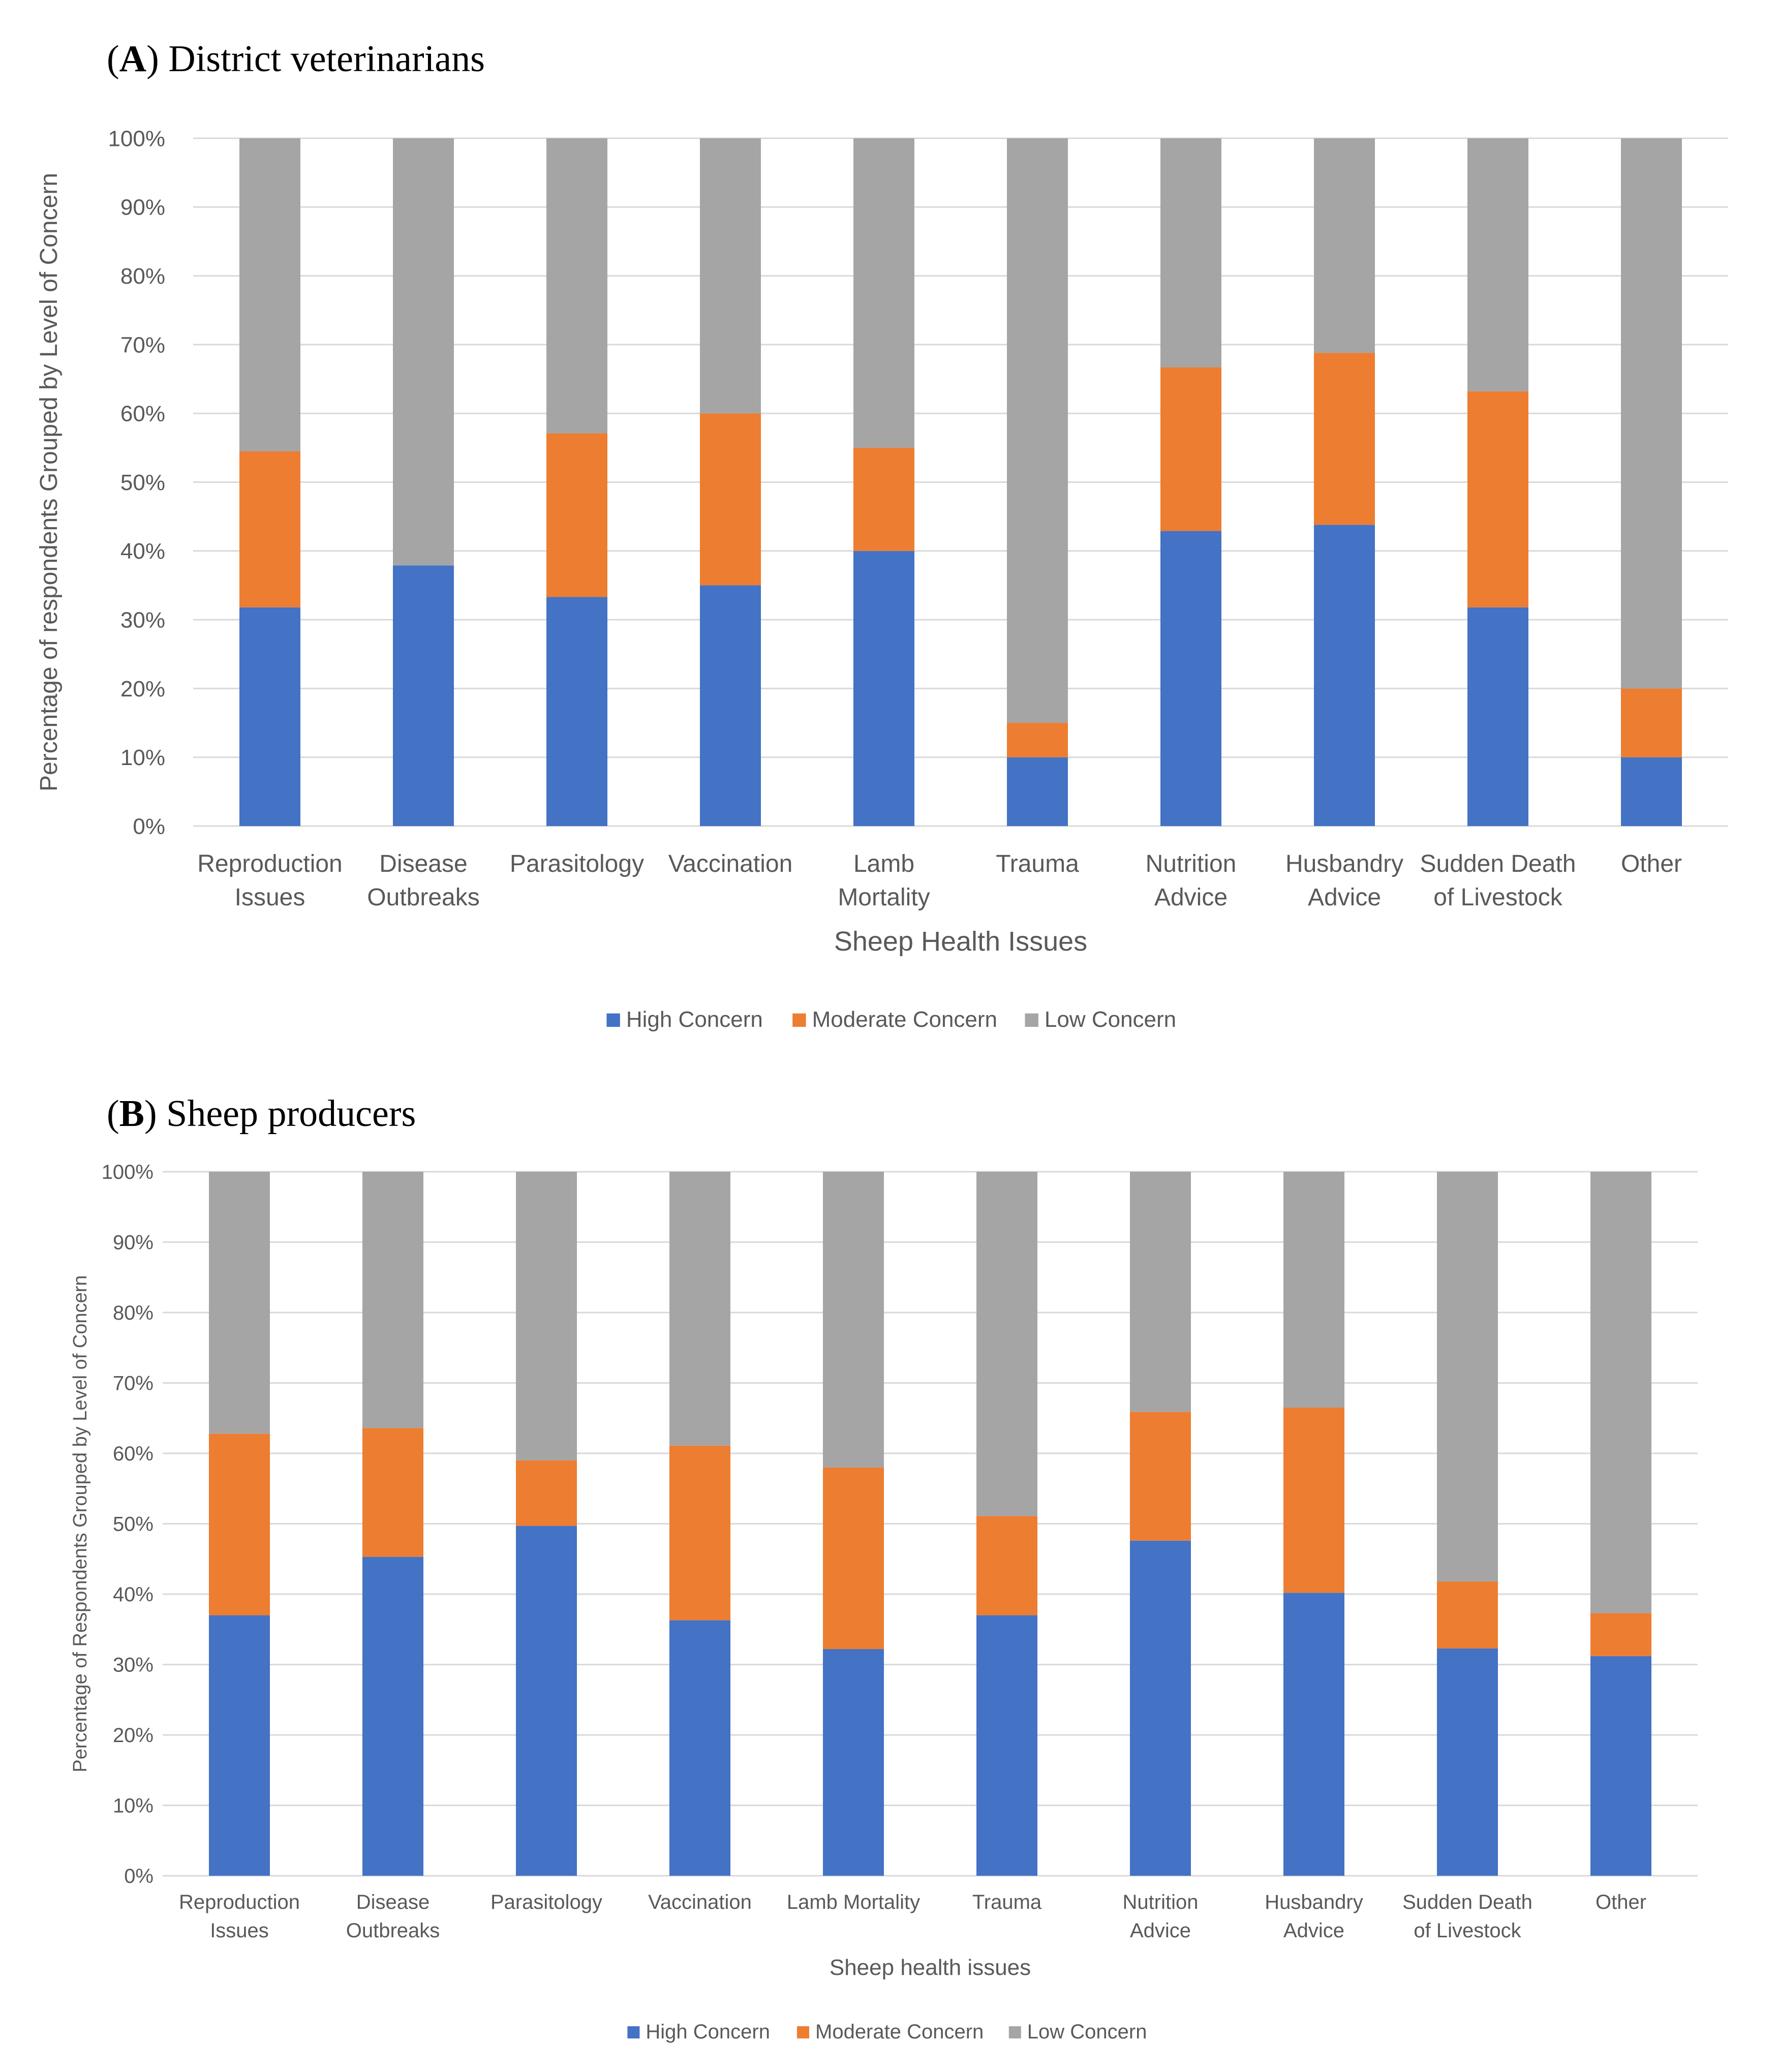  I want to click on x-tick-label: Lamb Mortality, so click(884, 880).